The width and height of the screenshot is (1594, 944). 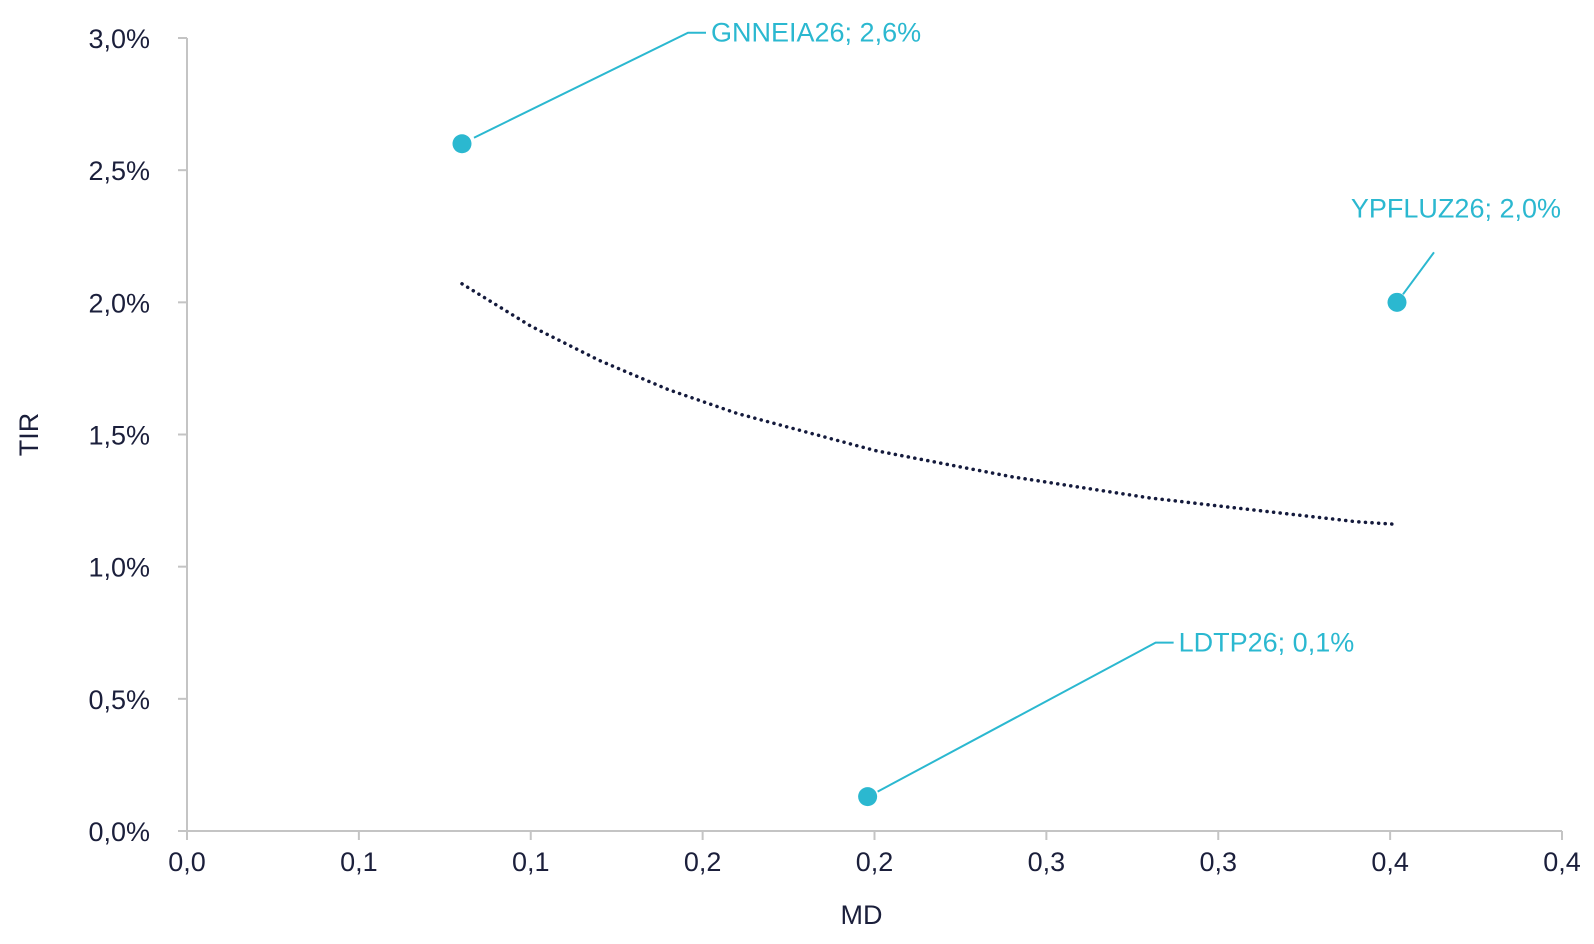 What do you see at coordinates (119, 700) in the screenshot?
I see `y-tick-label: 0,5%` at bounding box center [119, 700].